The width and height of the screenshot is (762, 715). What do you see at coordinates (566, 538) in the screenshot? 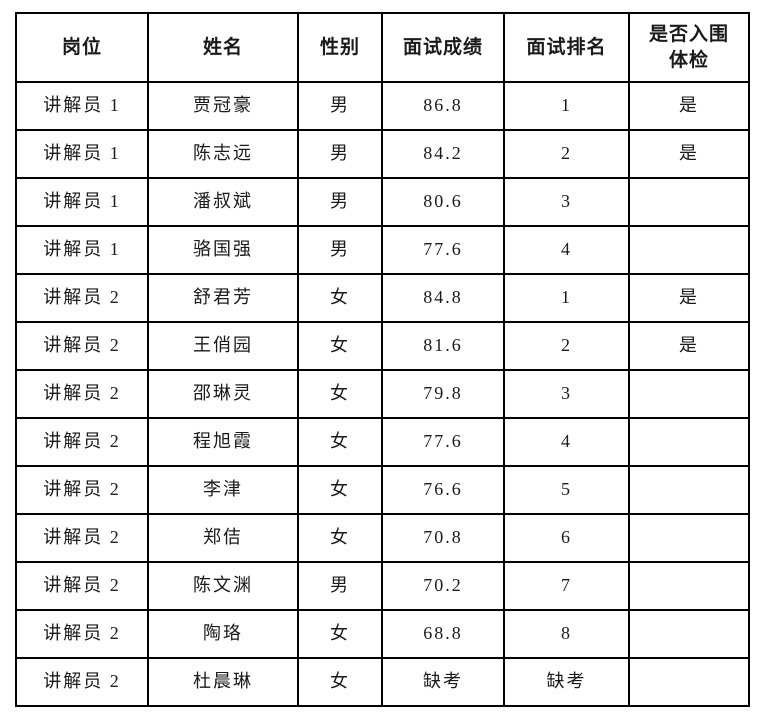
I see `table-cell: 6` at bounding box center [566, 538].